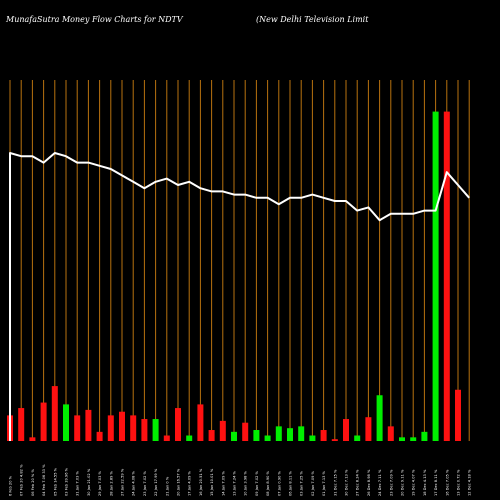 This screenshot has height=500, width=500. Describe the element at coordinates (190, 483) in the screenshot. I see `x-tick-label: 17 Jan 4.09 %` at that location.